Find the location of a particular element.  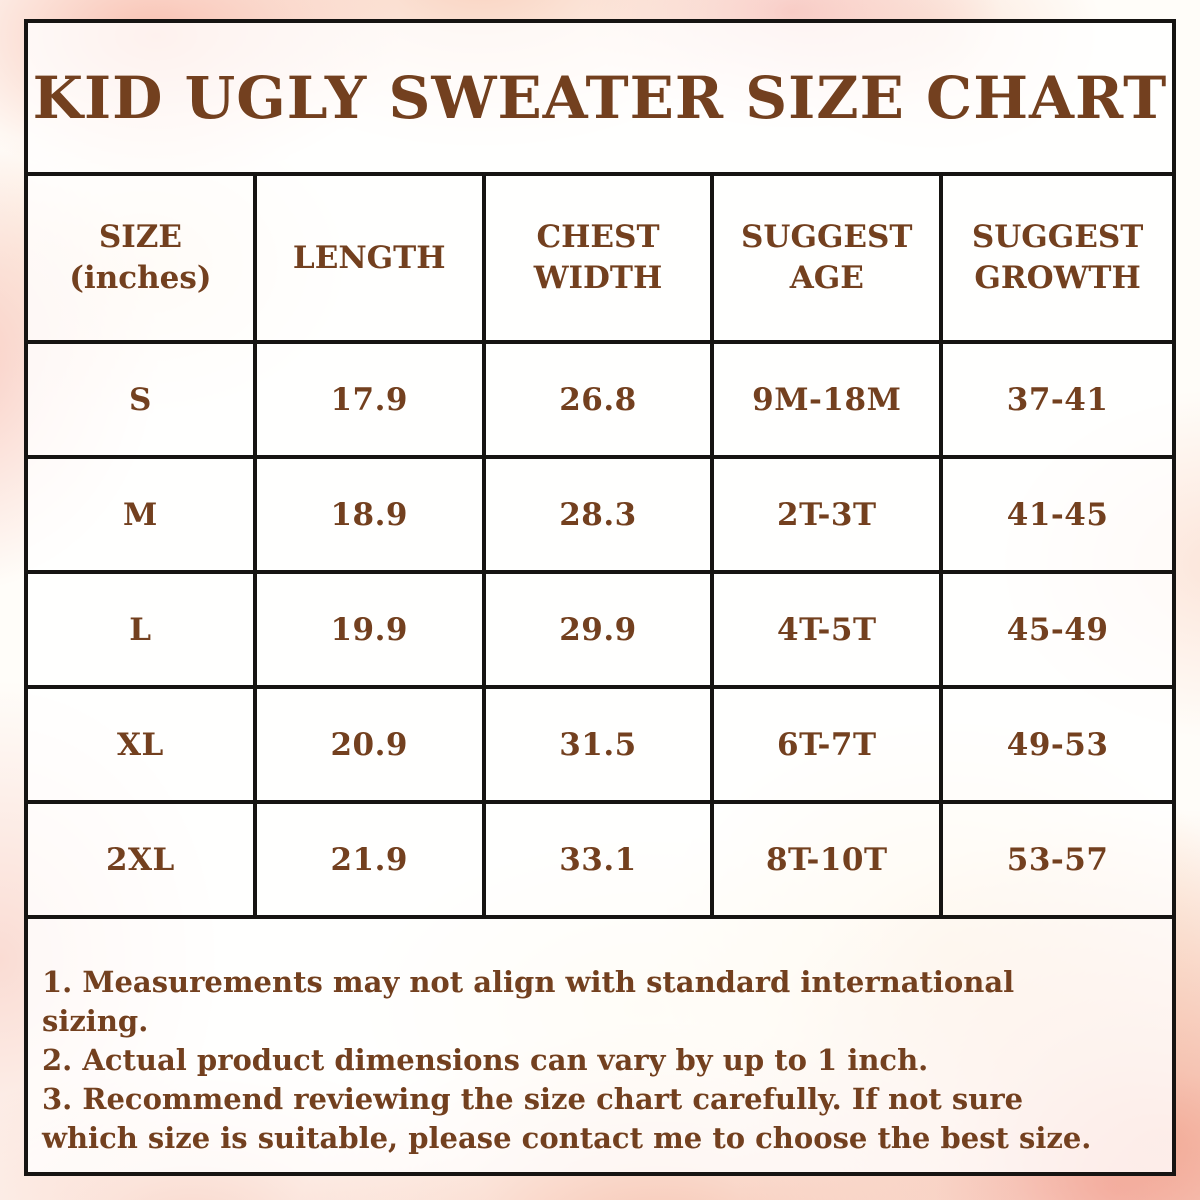

cell-suggest-growth: 37-41 is located at coordinates (1057, 399).